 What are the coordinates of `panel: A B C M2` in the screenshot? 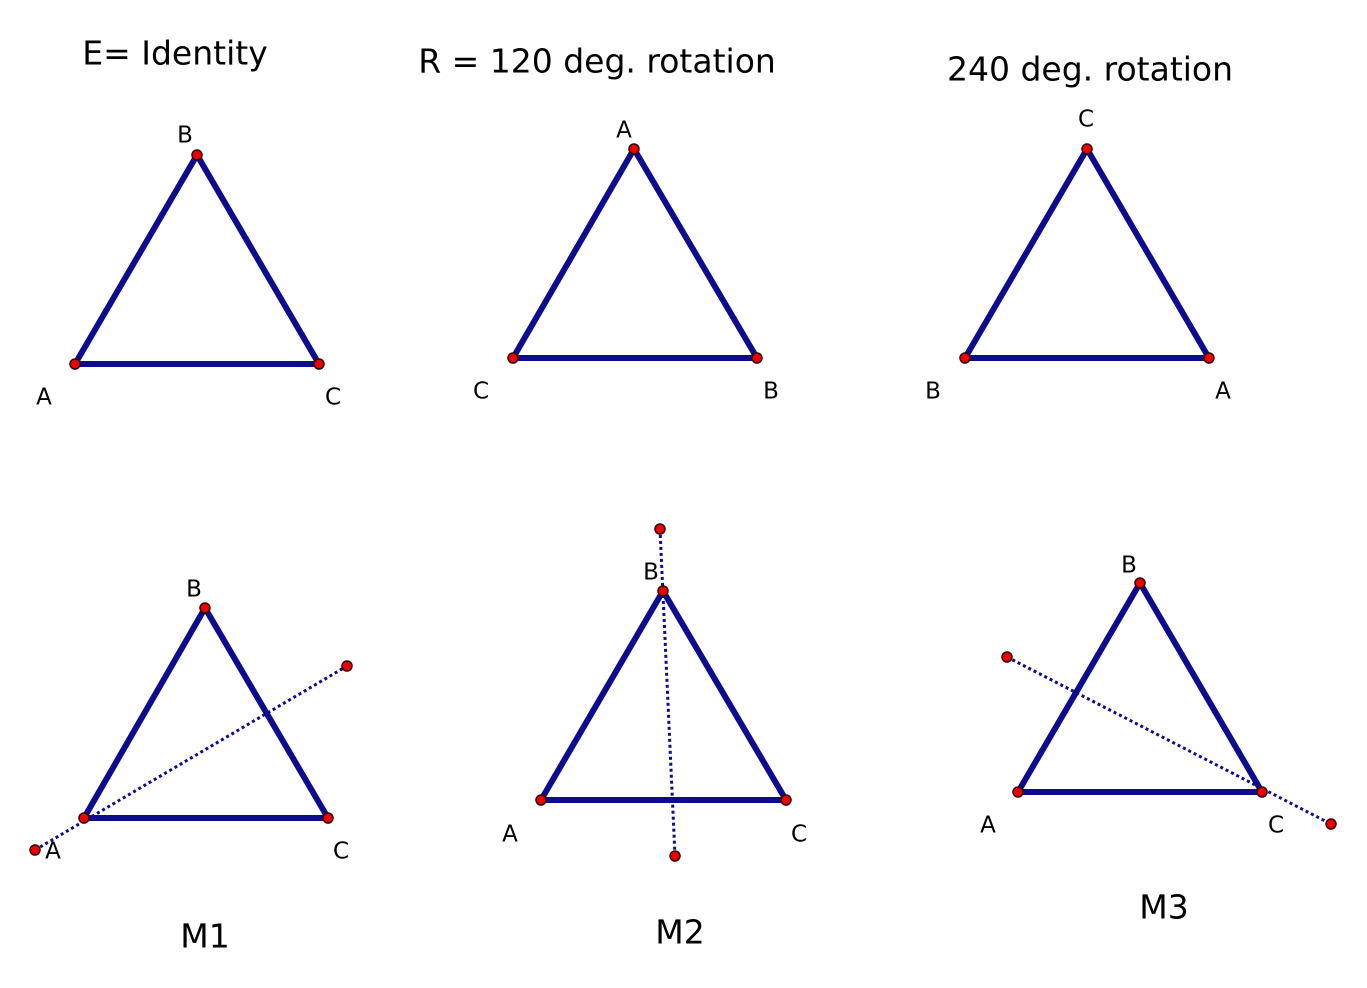 It's located at (654, 737).